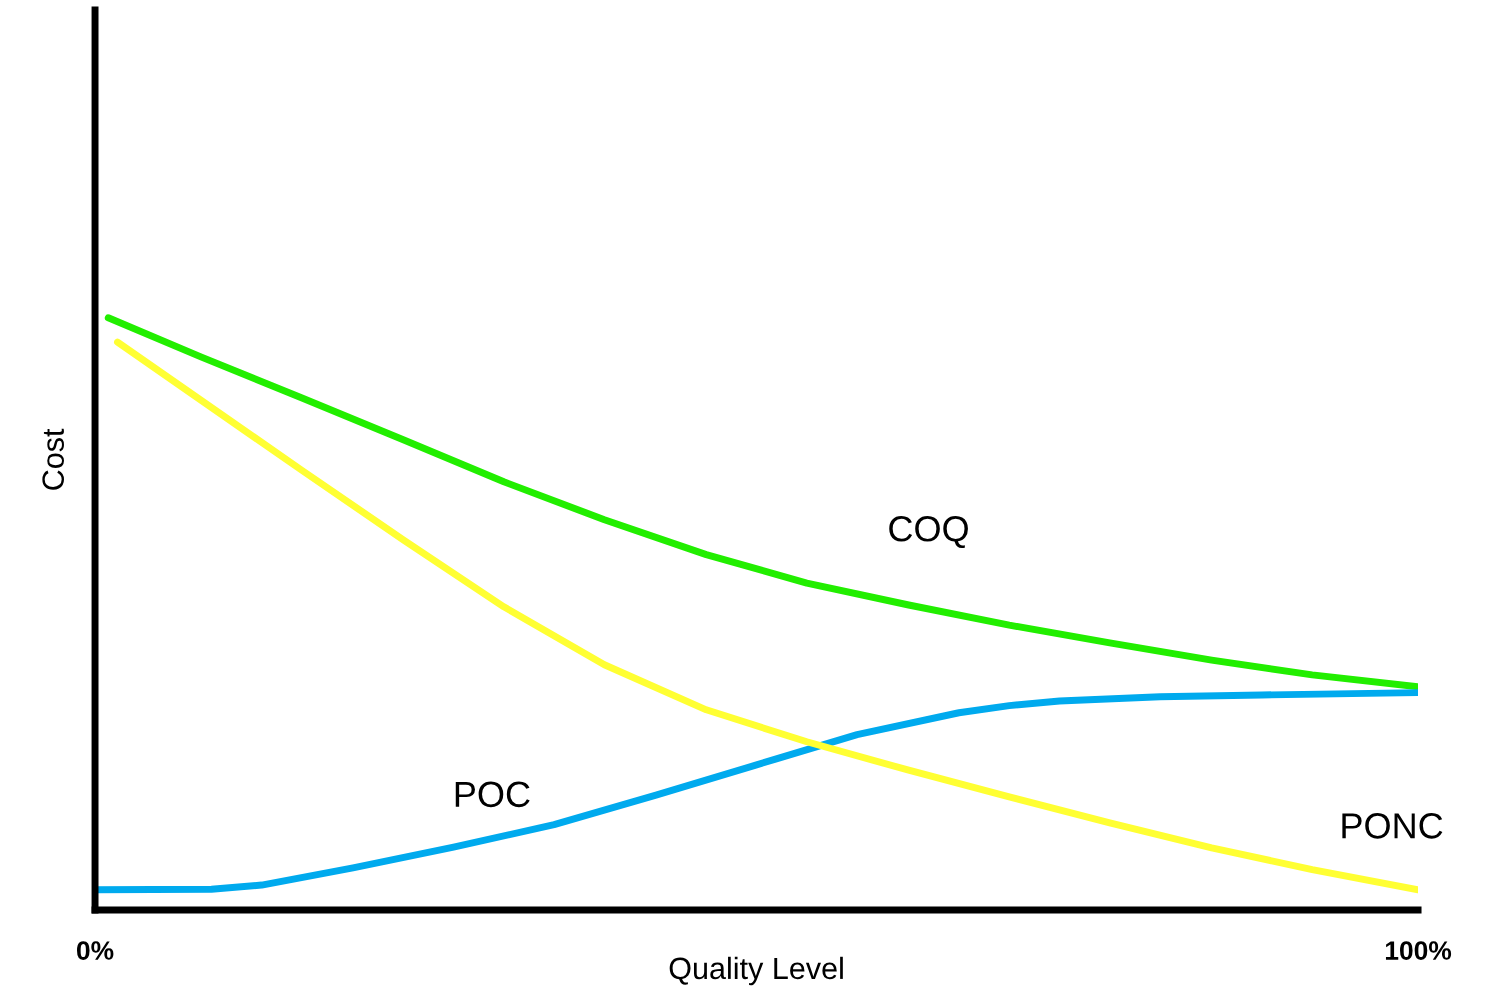  What do you see at coordinates (1418, 950) in the screenshot?
I see `x-tick-label: 100%` at bounding box center [1418, 950].